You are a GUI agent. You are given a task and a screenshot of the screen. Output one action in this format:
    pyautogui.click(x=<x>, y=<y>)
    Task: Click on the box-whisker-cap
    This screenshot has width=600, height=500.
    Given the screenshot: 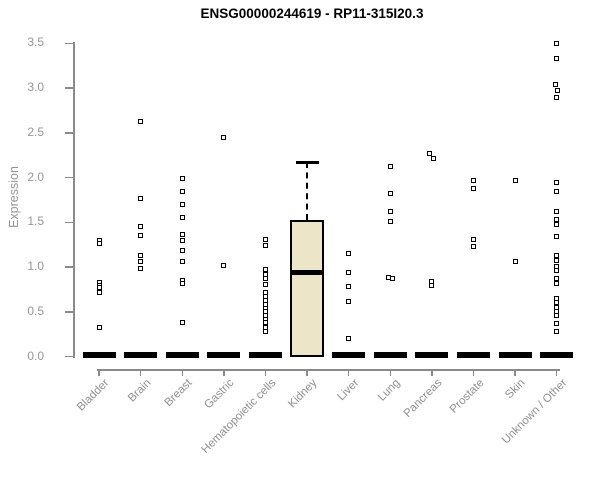 What is the action you would take?
    pyautogui.click(x=307, y=162)
    